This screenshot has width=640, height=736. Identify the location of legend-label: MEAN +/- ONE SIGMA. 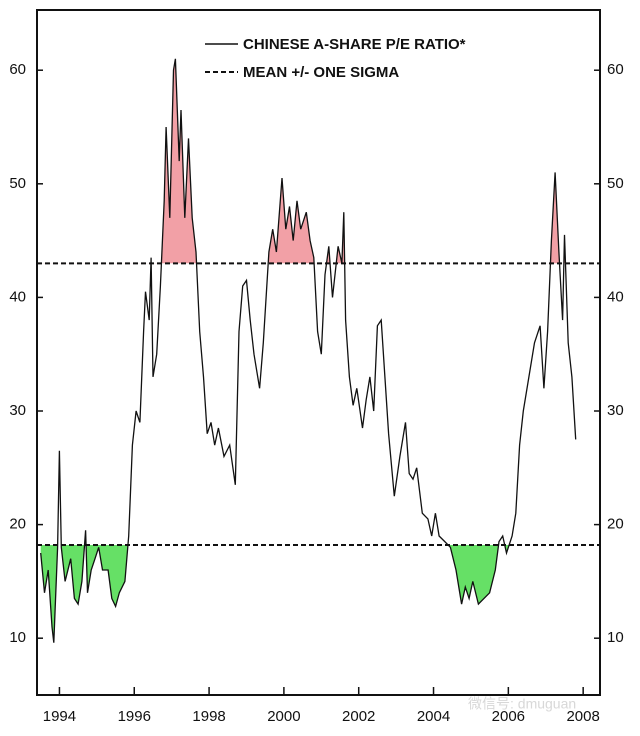
(321, 72).